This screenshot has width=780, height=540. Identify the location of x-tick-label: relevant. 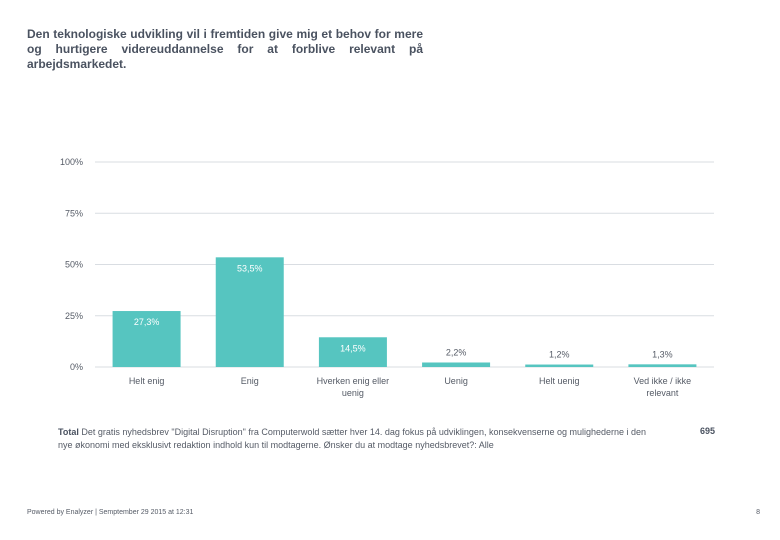
(662, 393).